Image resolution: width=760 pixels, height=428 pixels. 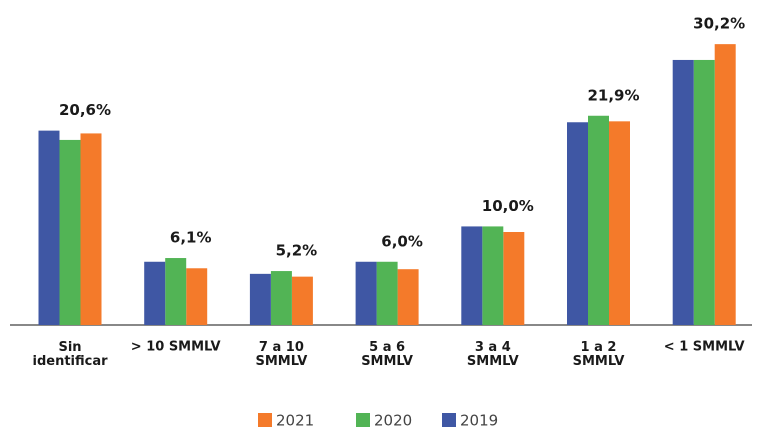 What do you see at coordinates (297, 251) in the screenshot?
I see `value-label: 5,2%` at bounding box center [297, 251].